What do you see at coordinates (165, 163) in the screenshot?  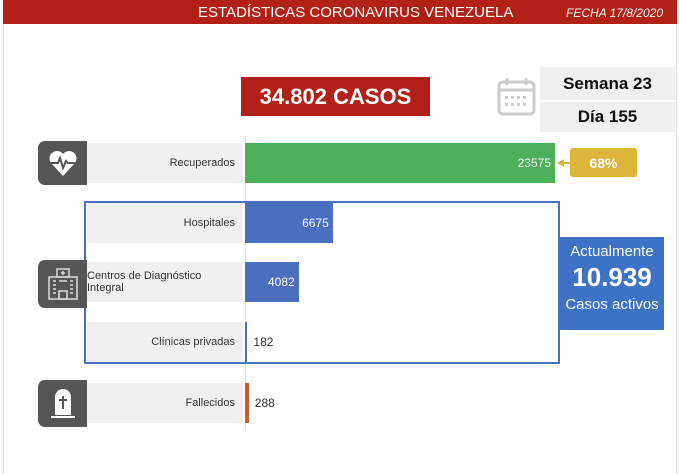 I see `category-label: Recuperados` at bounding box center [165, 163].